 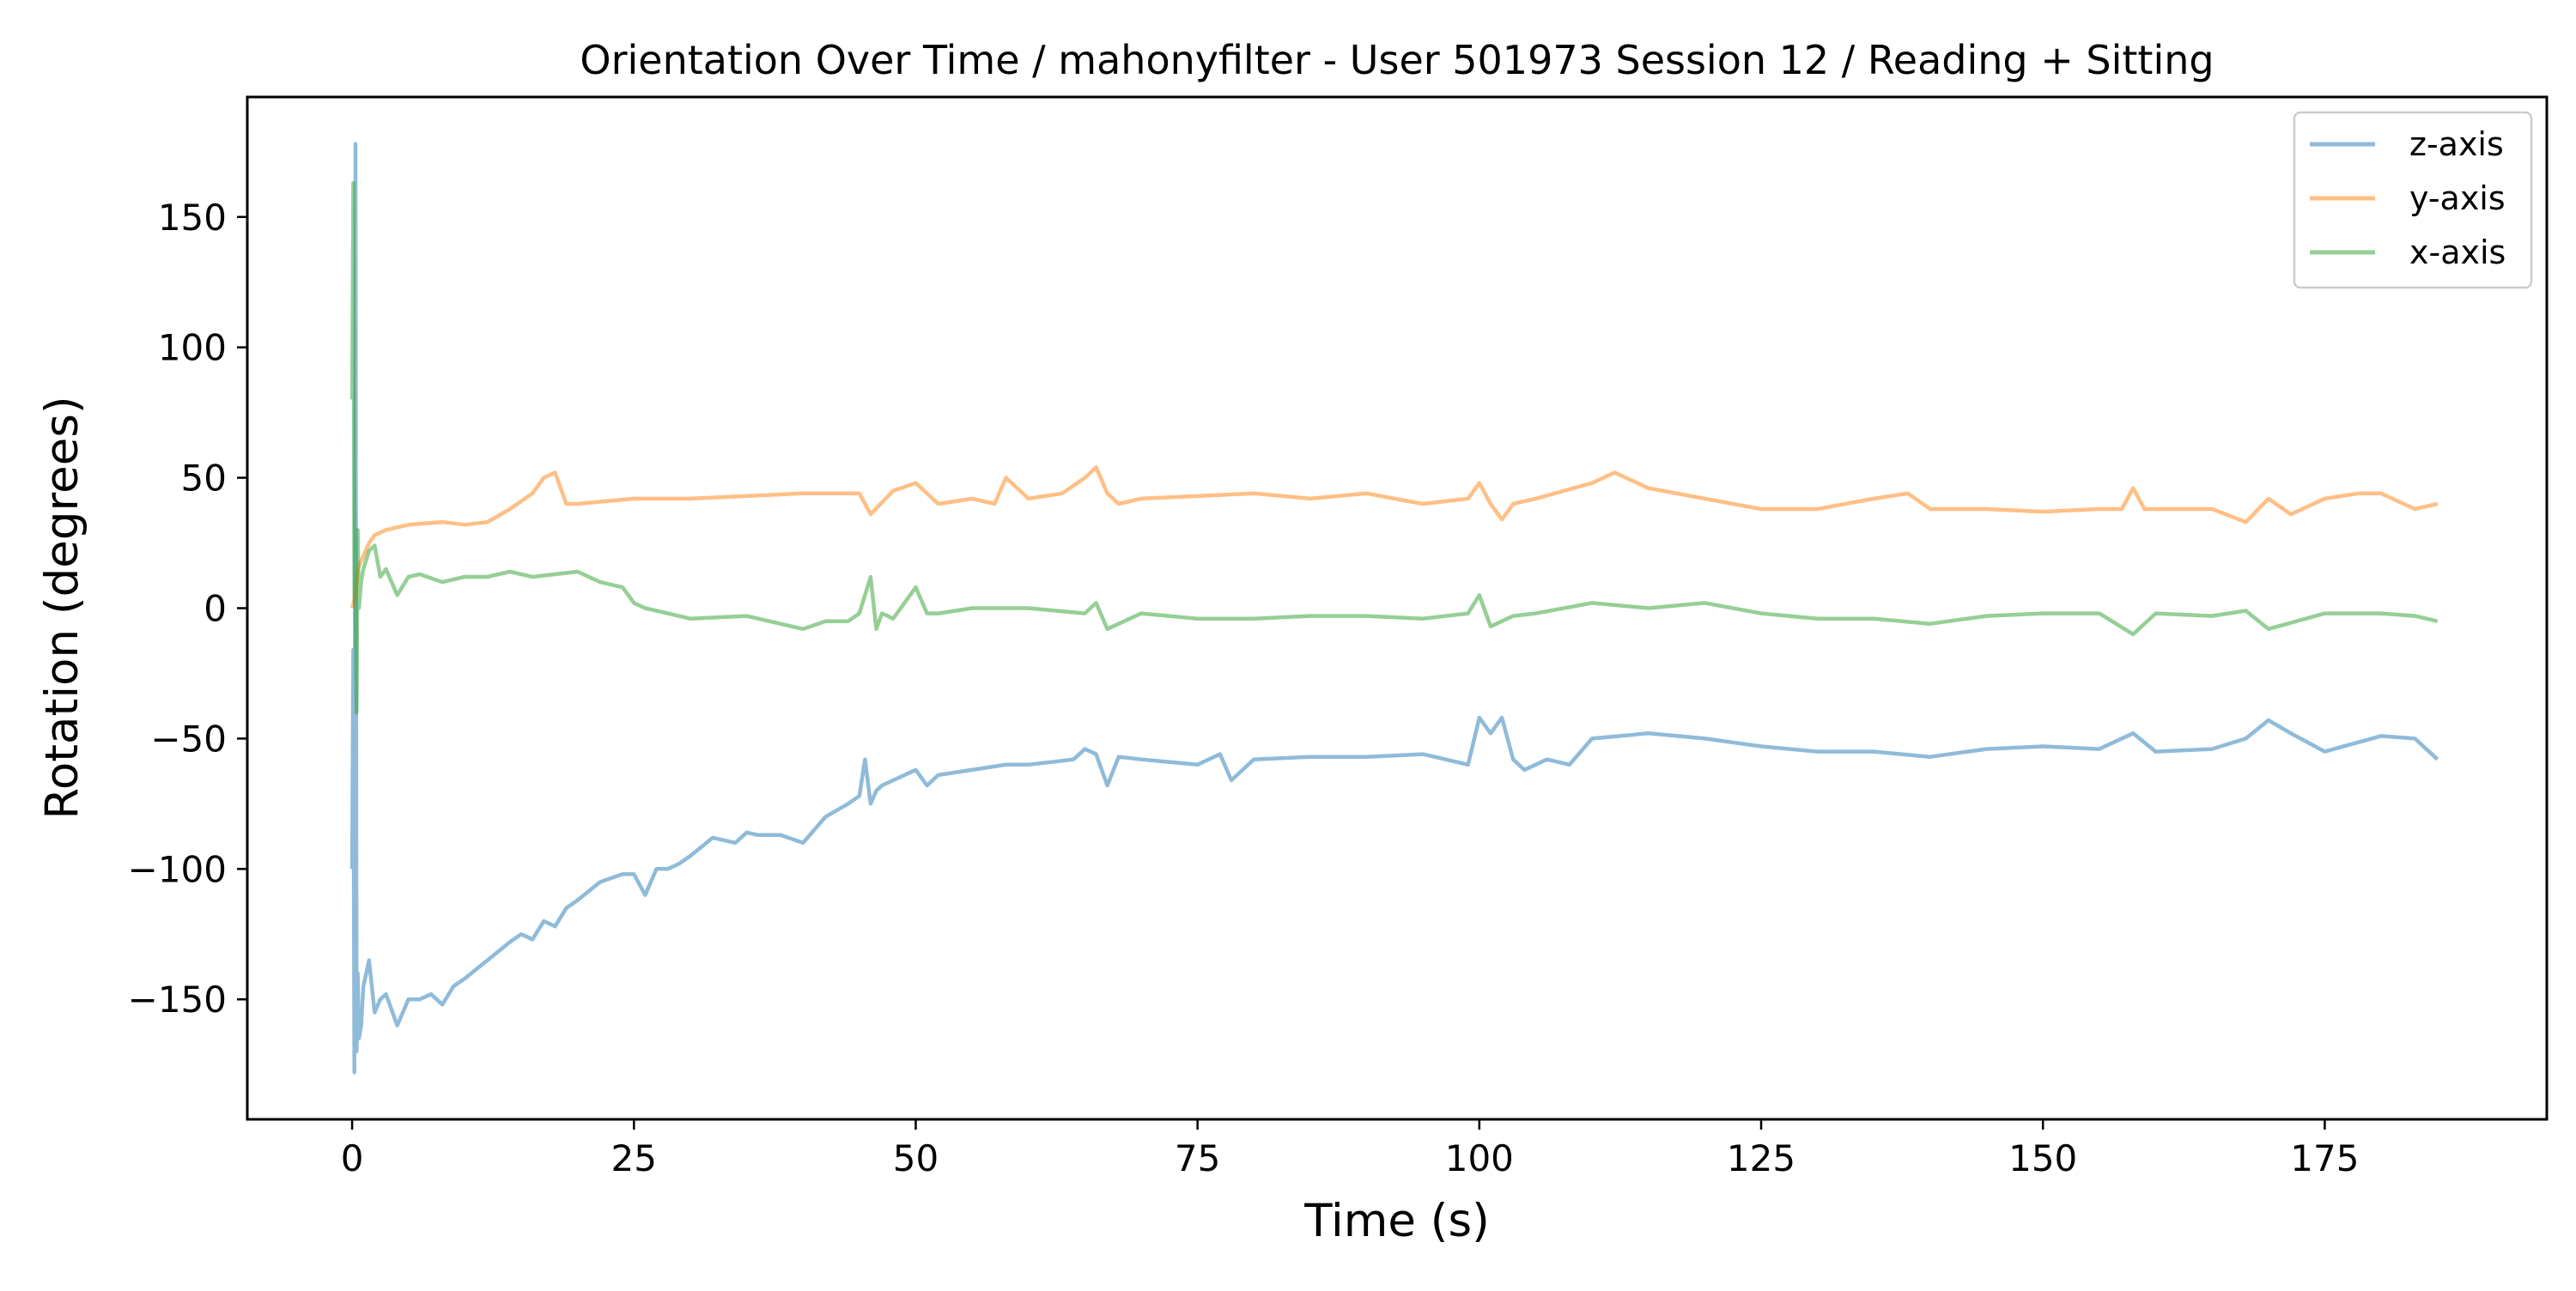 What do you see at coordinates (188, 739) in the screenshot?
I see `y-tick-label: −50` at bounding box center [188, 739].